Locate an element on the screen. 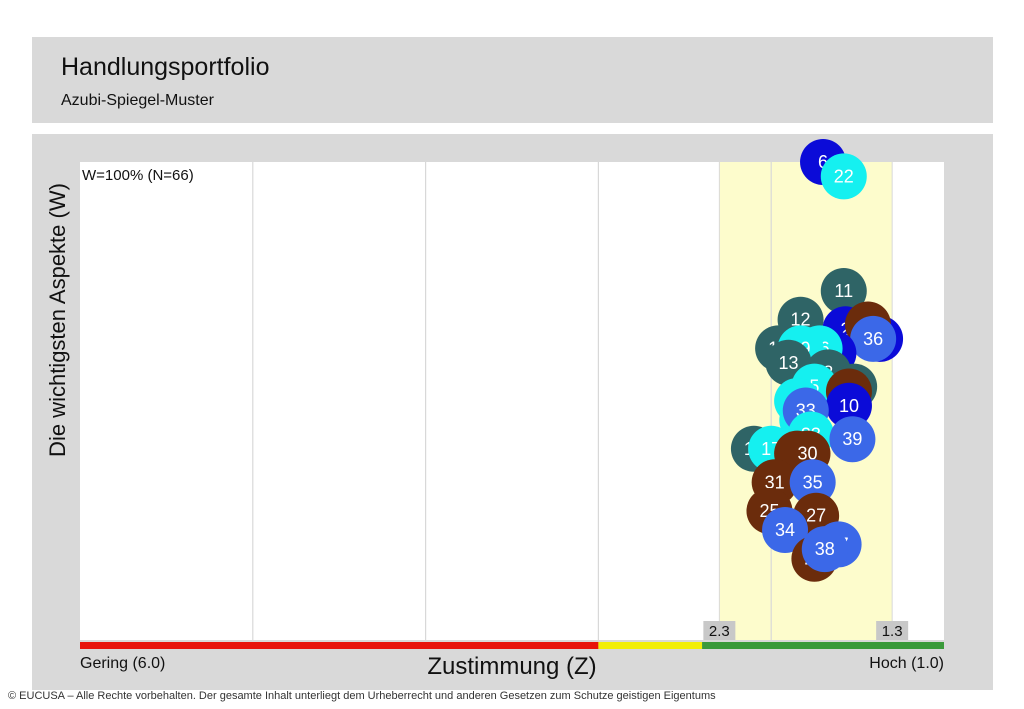  data-point-label: 22 is located at coordinates (844, 176).